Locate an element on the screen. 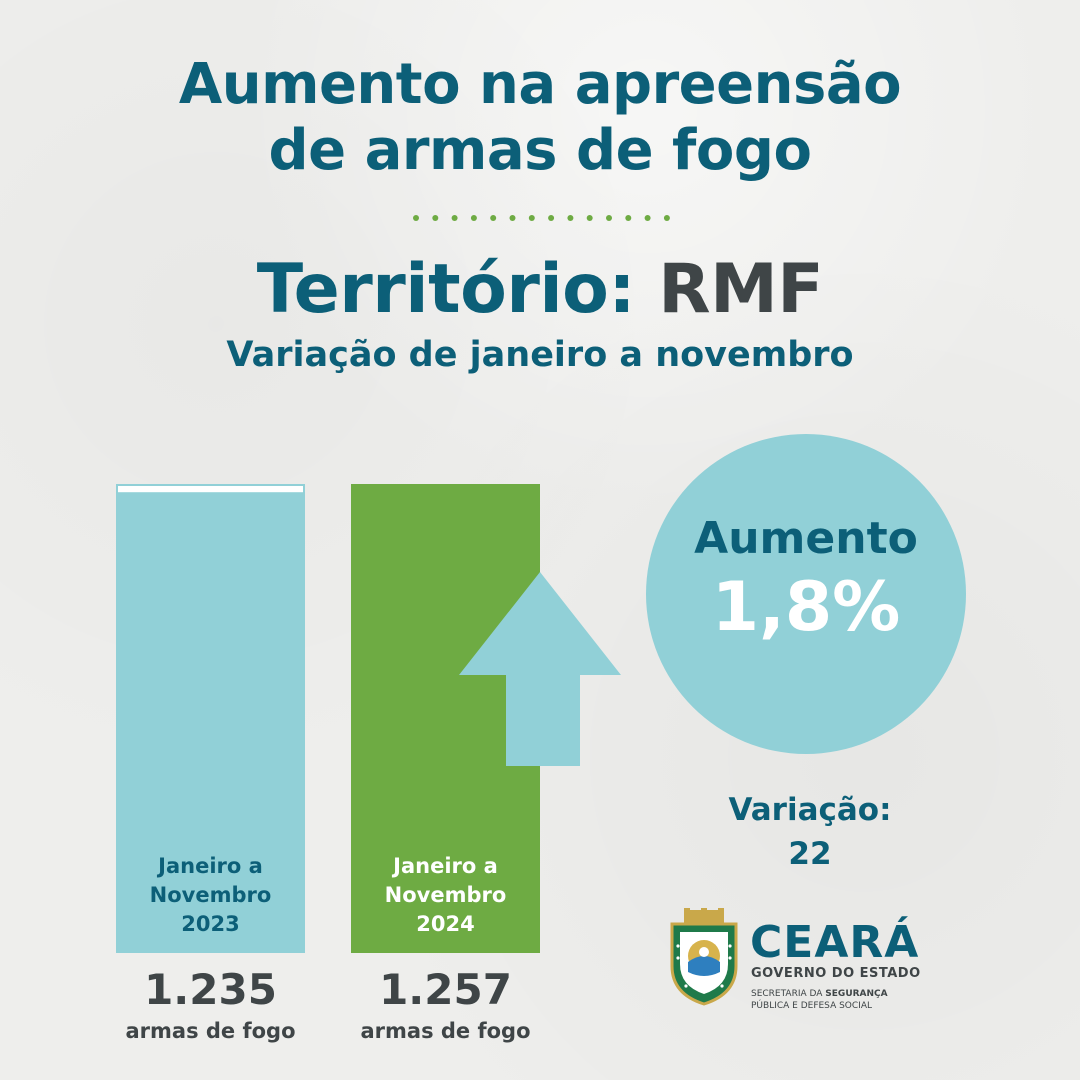 The height and width of the screenshot is (1080, 1080). increase-badge: Aumento 1,8% is located at coordinates (806, 594).